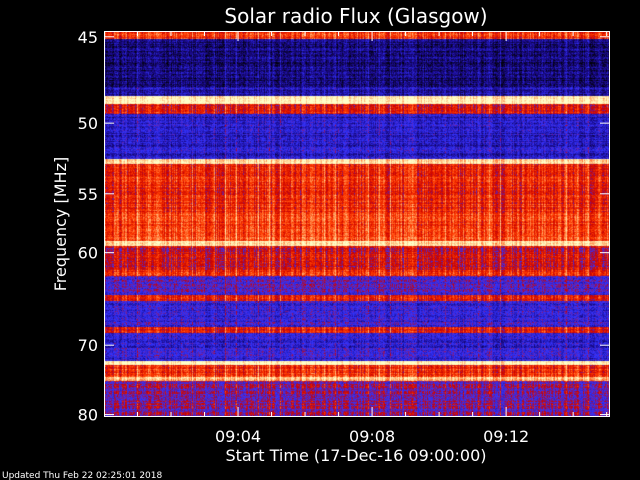 Image resolution: width=640 pixels, height=480 pixels. What do you see at coordinates (88, 415) in the screenshot?
I see `y-tick-label: 80` at bounding box center [88, 415].